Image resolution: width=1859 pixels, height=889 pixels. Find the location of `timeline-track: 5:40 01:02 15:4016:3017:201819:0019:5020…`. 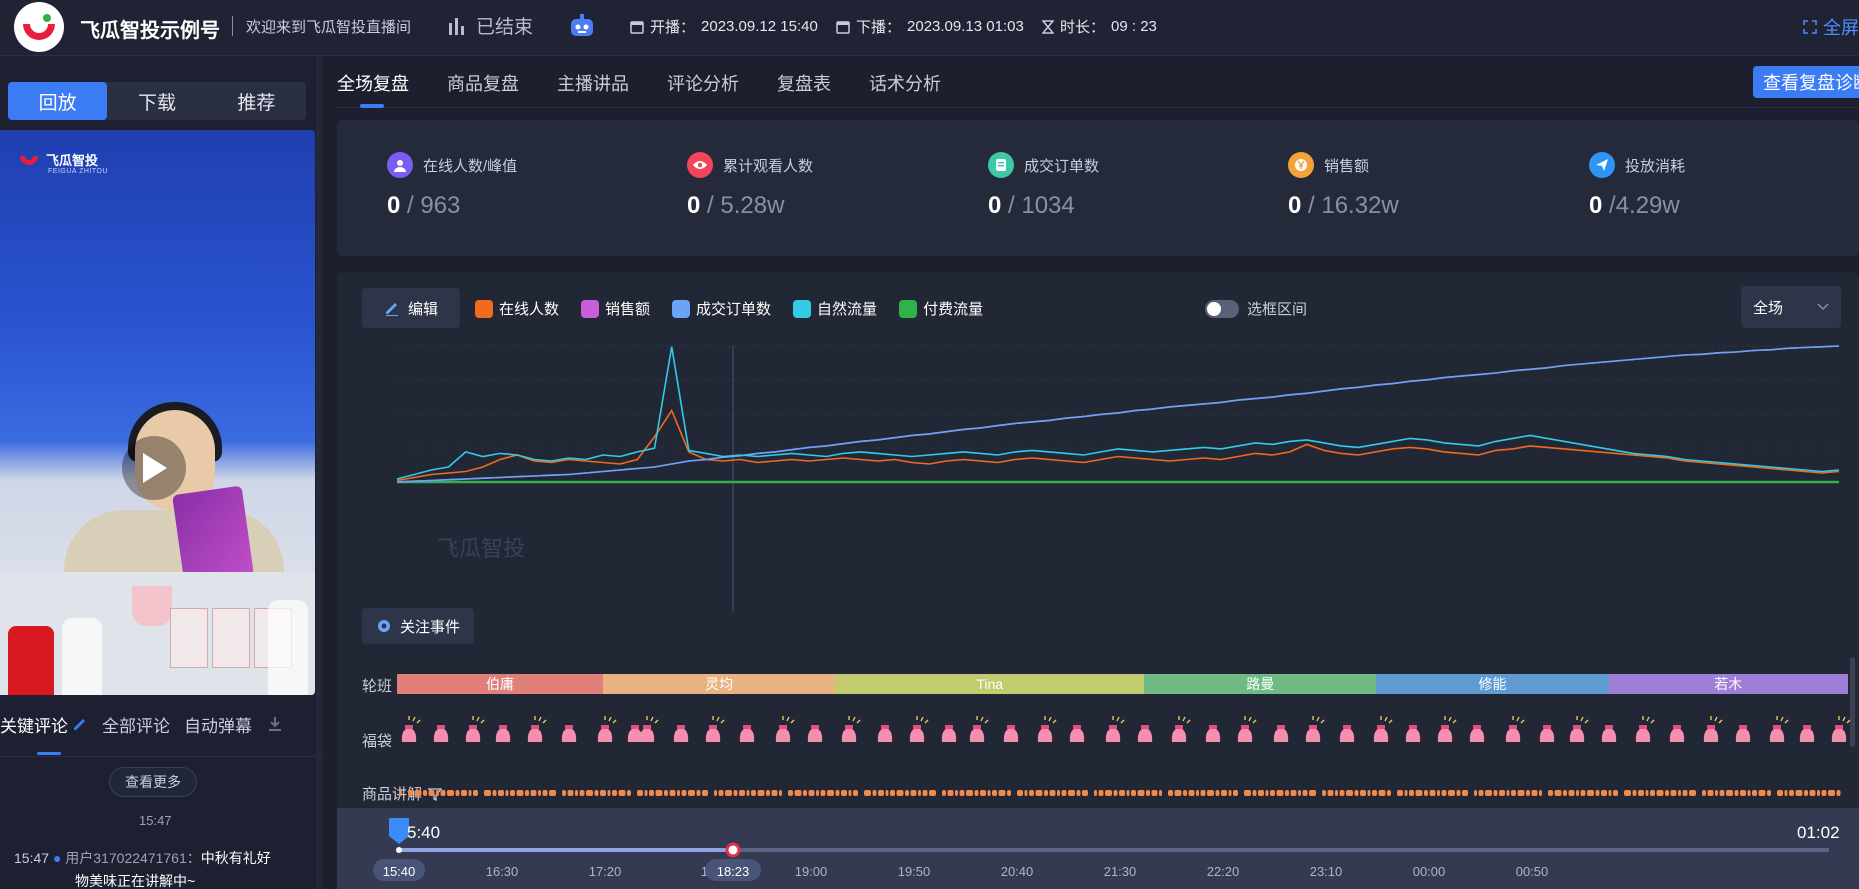

timeline-track: 5:40 01:02 15:4016:3017:201819:0019:5020… is located at coordinates (1098, 848).